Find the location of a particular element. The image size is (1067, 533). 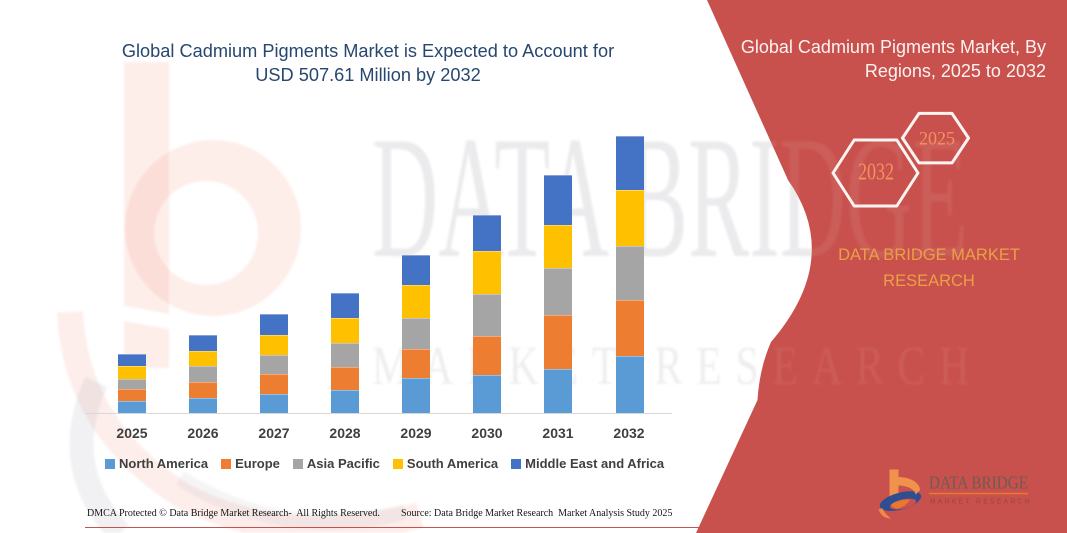

svg-text: 2025 is located at coordinates (937, 138).